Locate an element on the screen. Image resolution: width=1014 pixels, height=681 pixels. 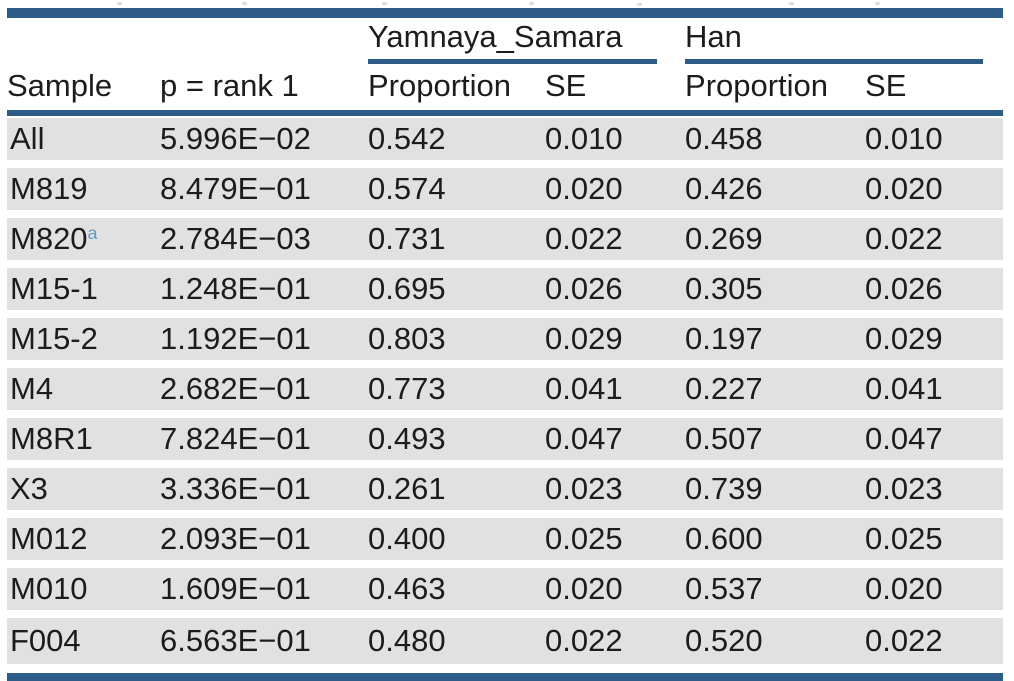
sample-label: M4 is located at coordinates (32, 388).